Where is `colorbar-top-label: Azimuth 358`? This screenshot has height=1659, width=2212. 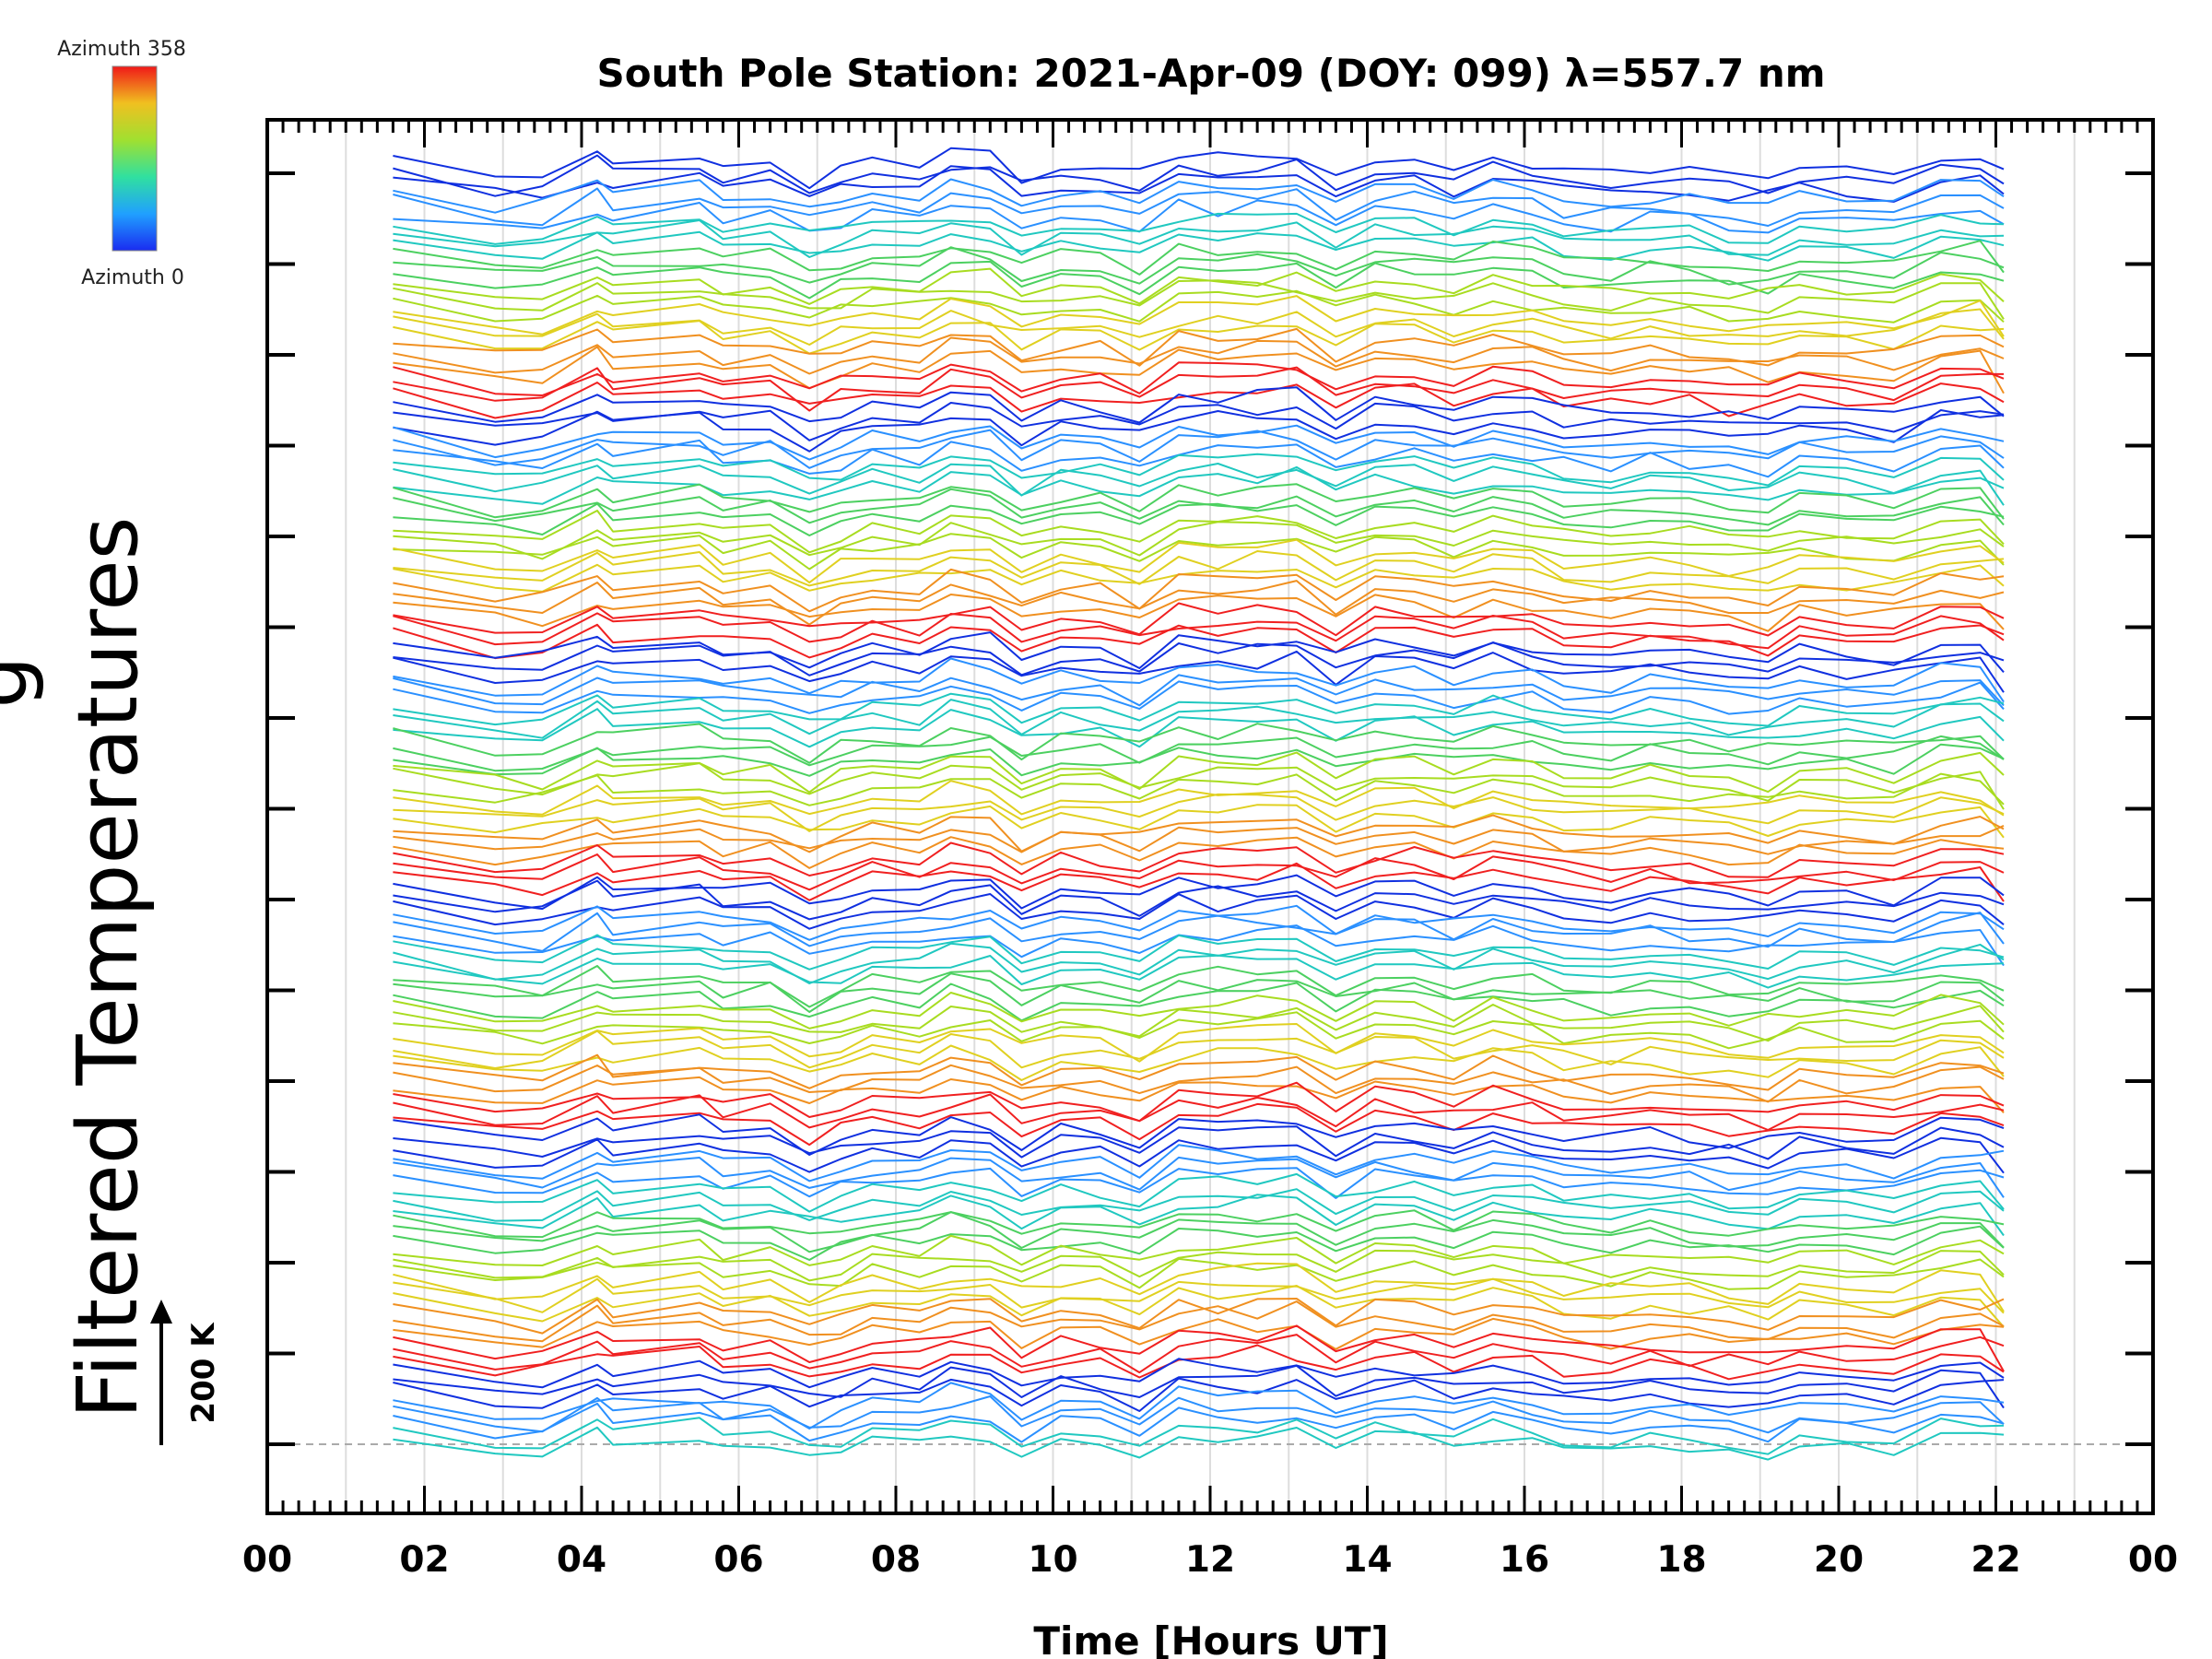
colorbar-top-label: Azimuth 358 is located at coordinates (121, 49).